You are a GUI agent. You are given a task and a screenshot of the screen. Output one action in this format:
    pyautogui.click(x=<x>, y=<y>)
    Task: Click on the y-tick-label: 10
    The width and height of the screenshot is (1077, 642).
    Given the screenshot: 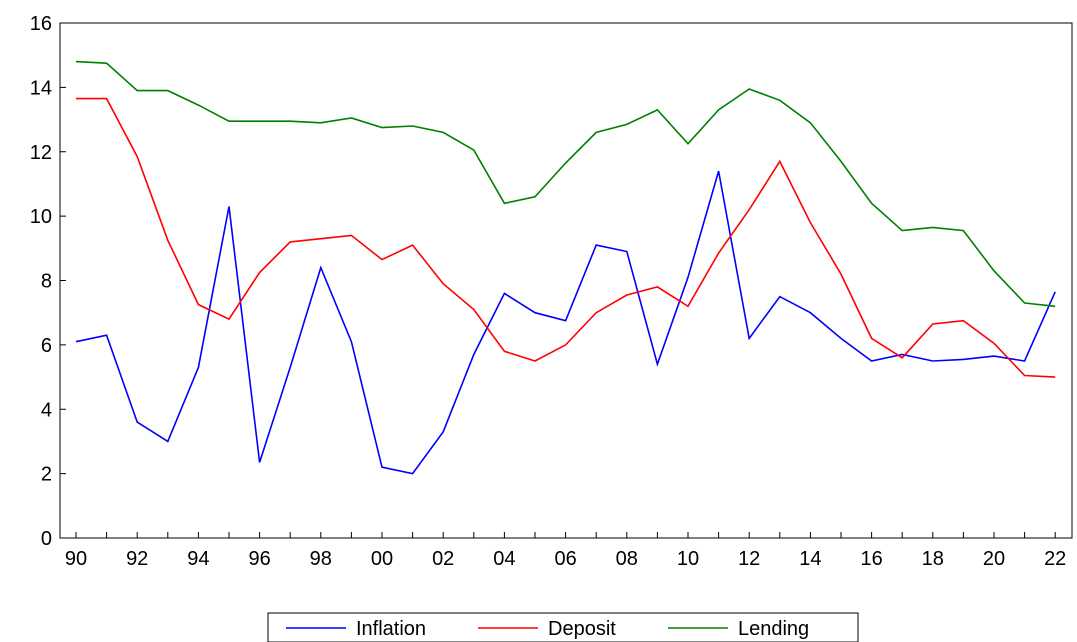 What is the action you would take?
    pyautogui.click(x=41, y=217)
    